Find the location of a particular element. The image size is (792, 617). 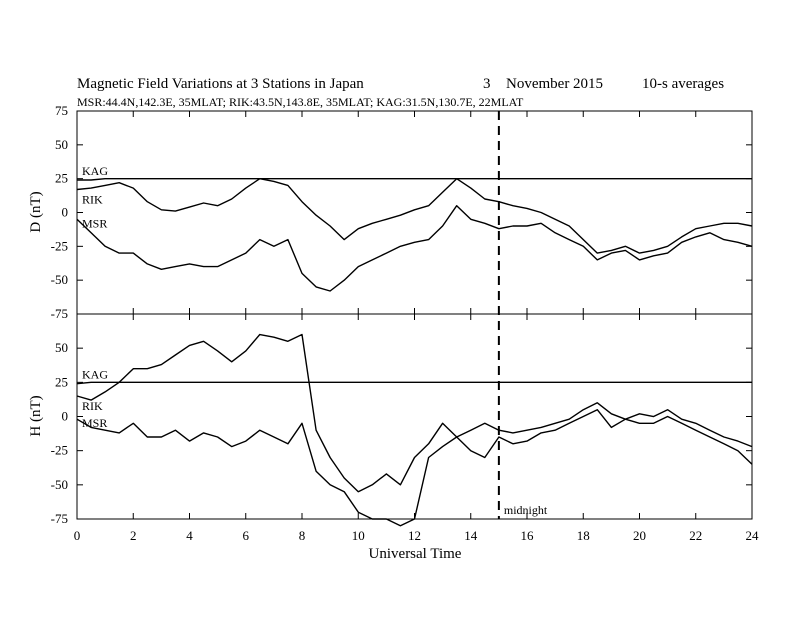

d-series-kag-line is located at coordinates (414, 179).